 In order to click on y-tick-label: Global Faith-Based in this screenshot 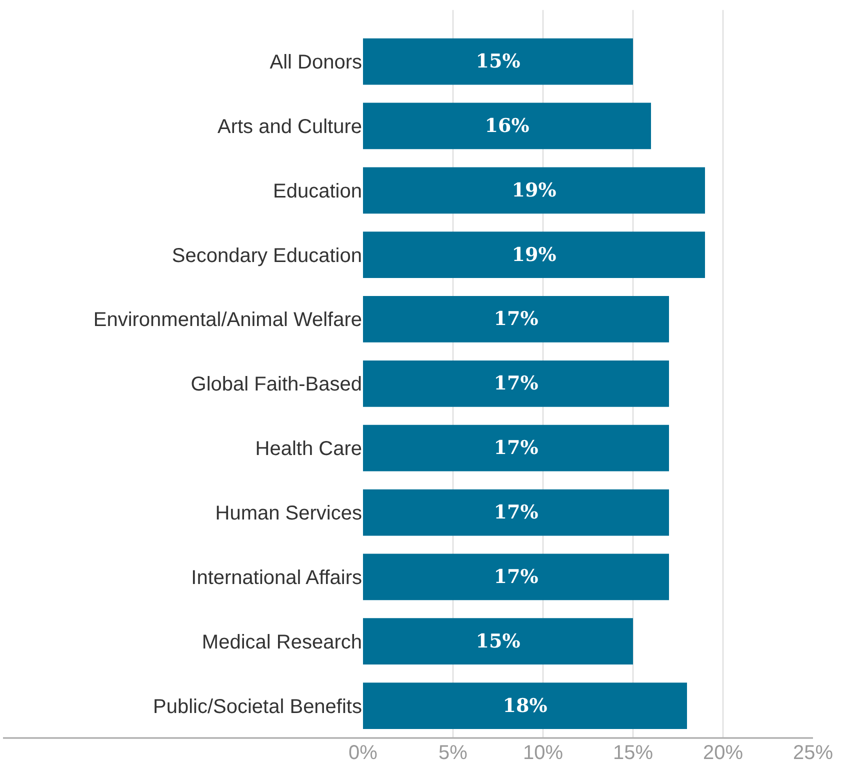, I will do `click(276, 385)`.